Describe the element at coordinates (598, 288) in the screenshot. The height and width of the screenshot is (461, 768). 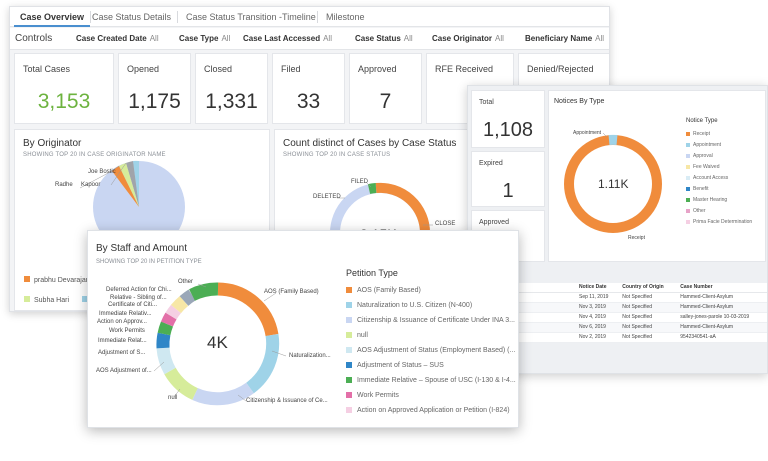
I see `table-header: Notice Date` at that location.